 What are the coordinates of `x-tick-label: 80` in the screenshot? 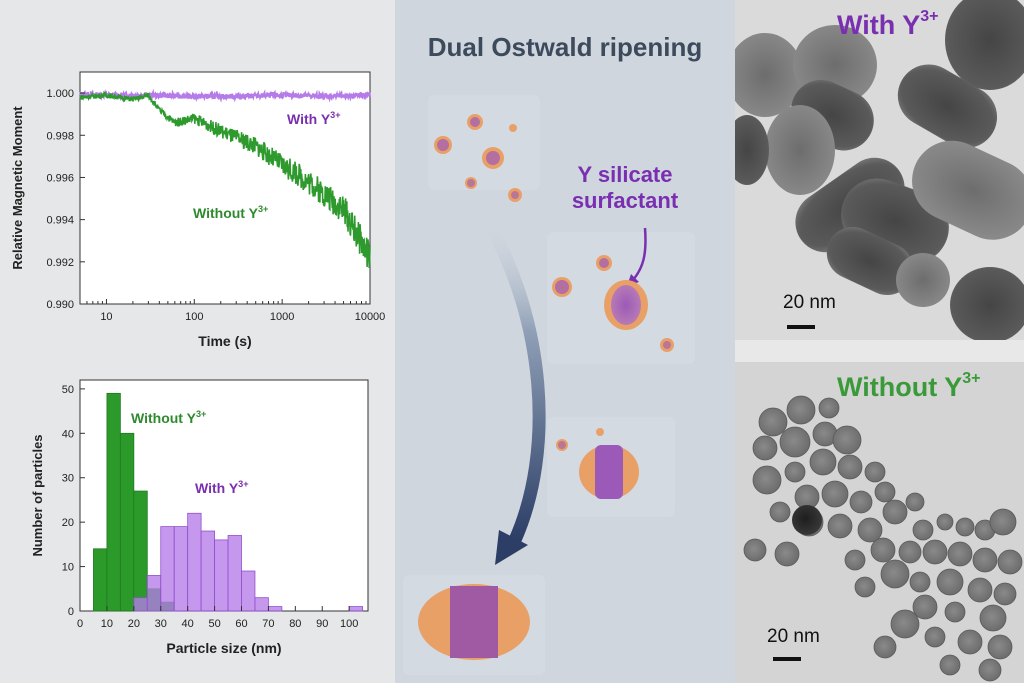 It's located at (295, 624).